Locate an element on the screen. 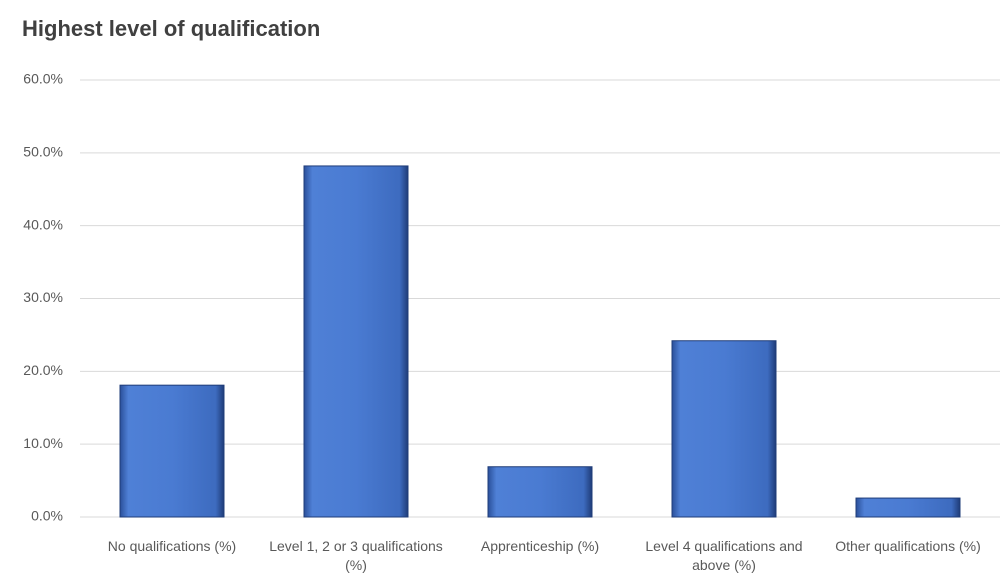 This screenshot has width=1002, height=581. x-tick-label: No qualifications (%) is located at coordinates (172, 546).